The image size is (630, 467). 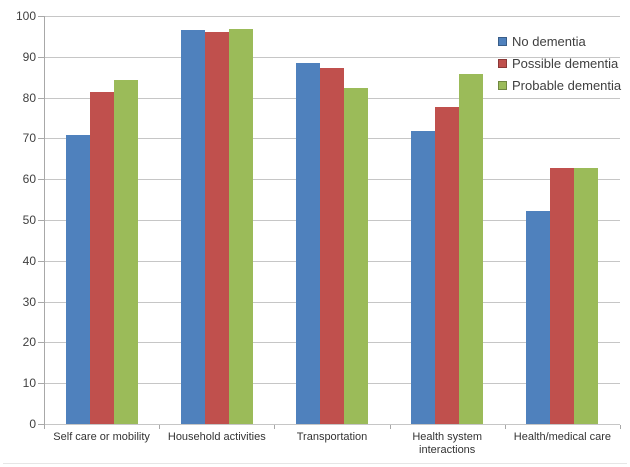 I want to click on bar-no-dementia-self-care-or-mobility, so click(x=77, y=279).